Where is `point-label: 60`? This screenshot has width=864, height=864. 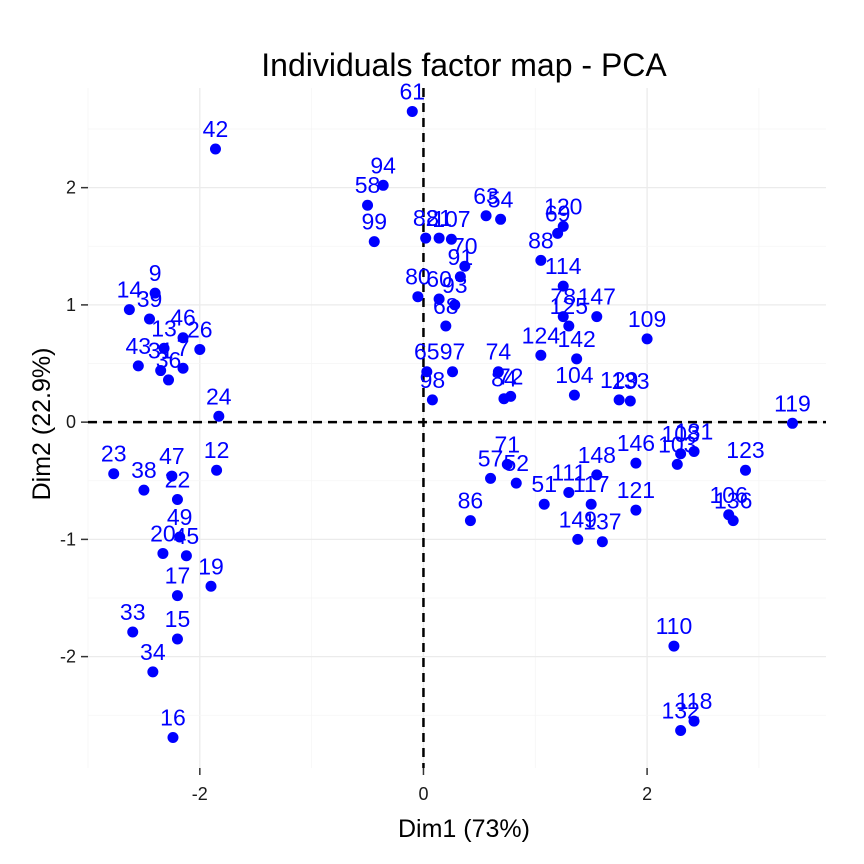
point-label: 60 is located at coordinates (439, 279).